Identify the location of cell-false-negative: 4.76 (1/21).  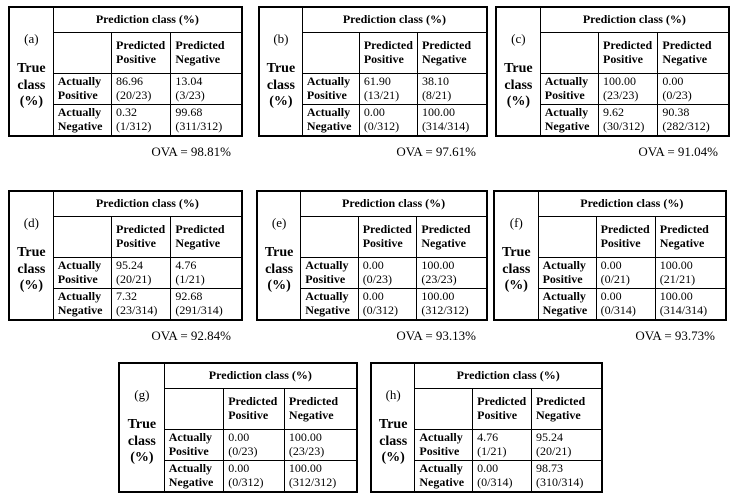
(206, 273).